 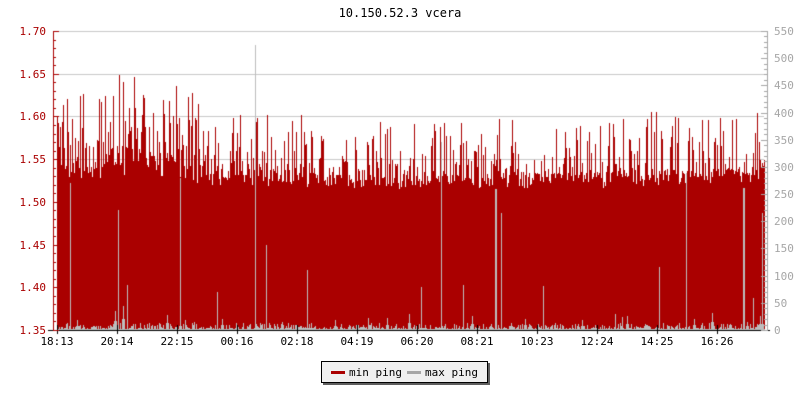 What do you see at coordinates (338, 372) in the screenshot?
I see `legend-swatch-min-ping` at bounding box center [338, 372].